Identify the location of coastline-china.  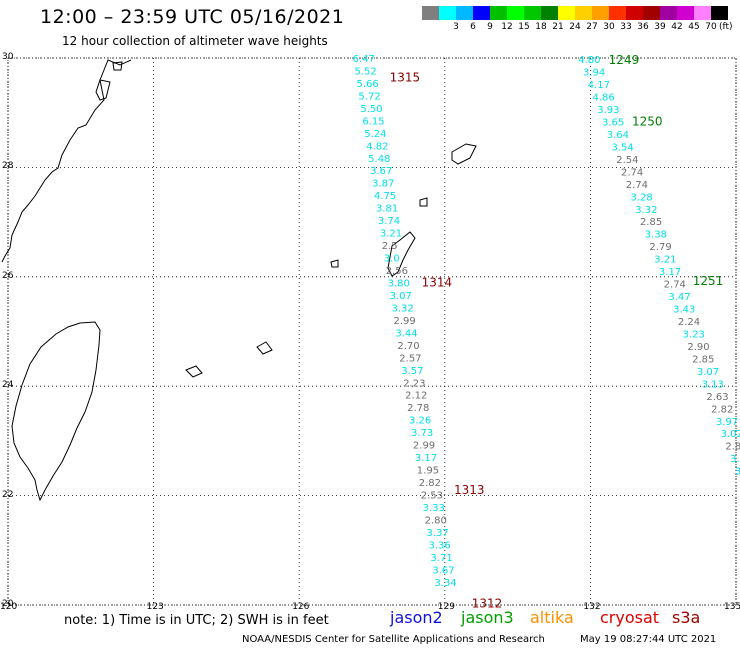
(66, 161).